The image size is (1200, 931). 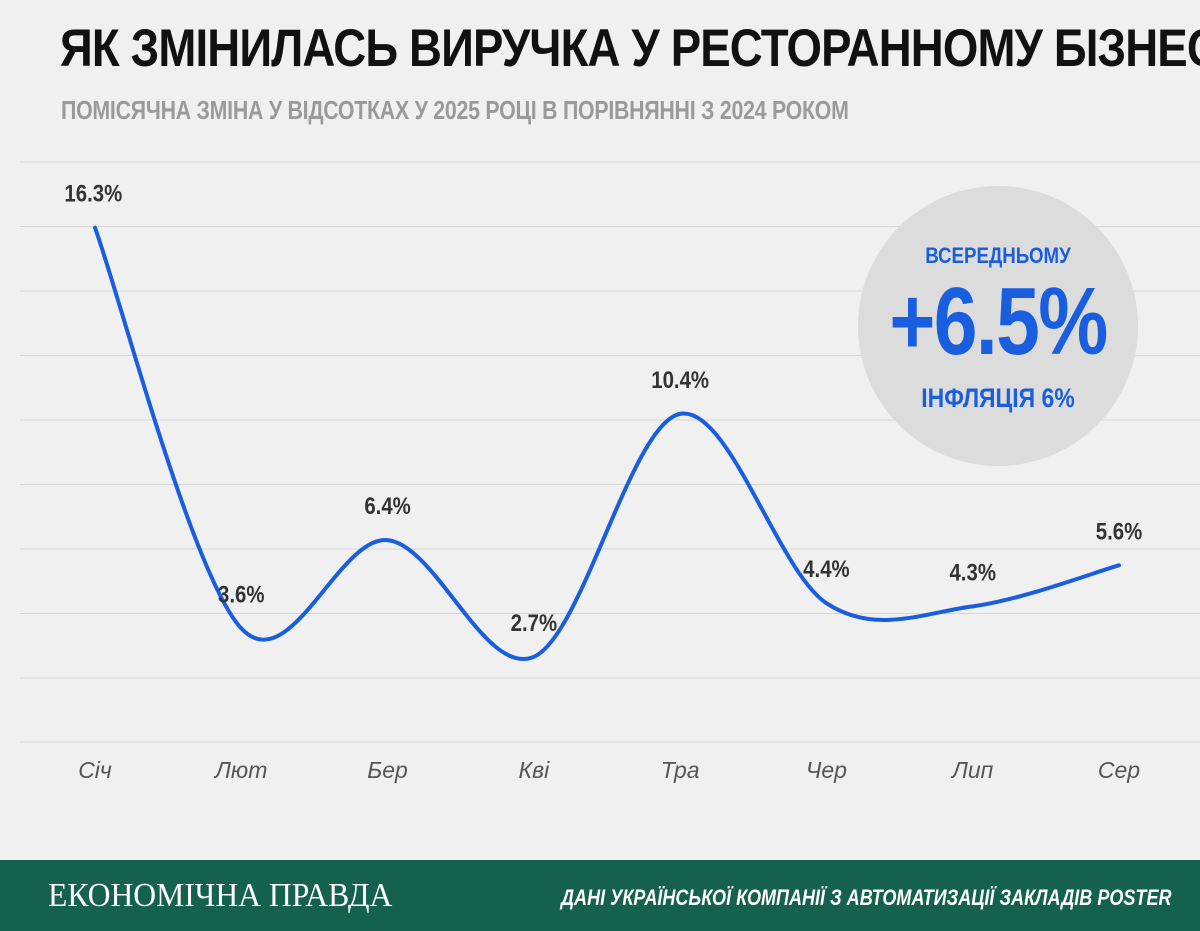 What do you see at coordinates (680, 770) in the screenshot?
I see `x-tick-label: Тра` at bounding box center [680, 770].